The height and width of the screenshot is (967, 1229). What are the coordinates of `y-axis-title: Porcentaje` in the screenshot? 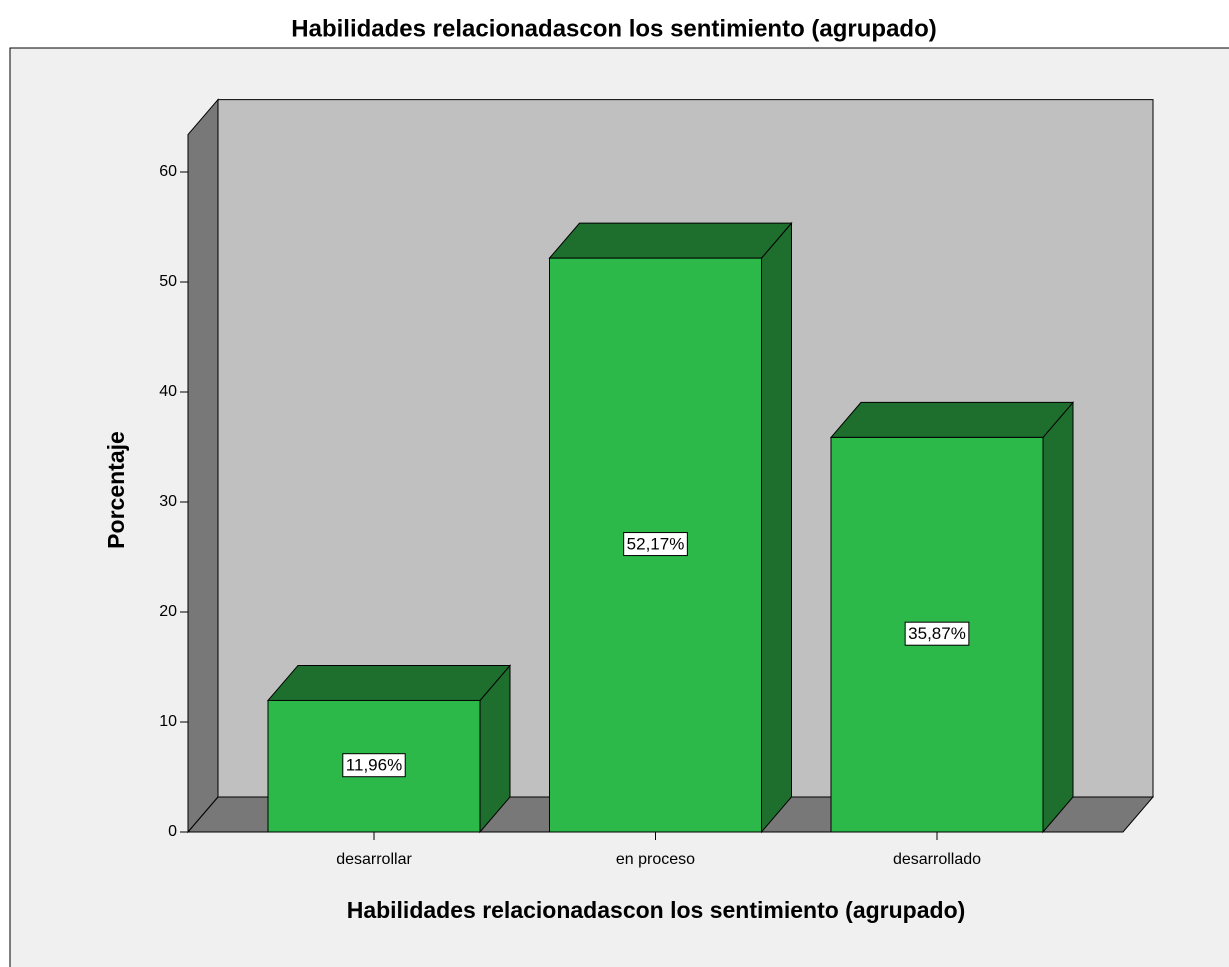 It's located at (116, 490).